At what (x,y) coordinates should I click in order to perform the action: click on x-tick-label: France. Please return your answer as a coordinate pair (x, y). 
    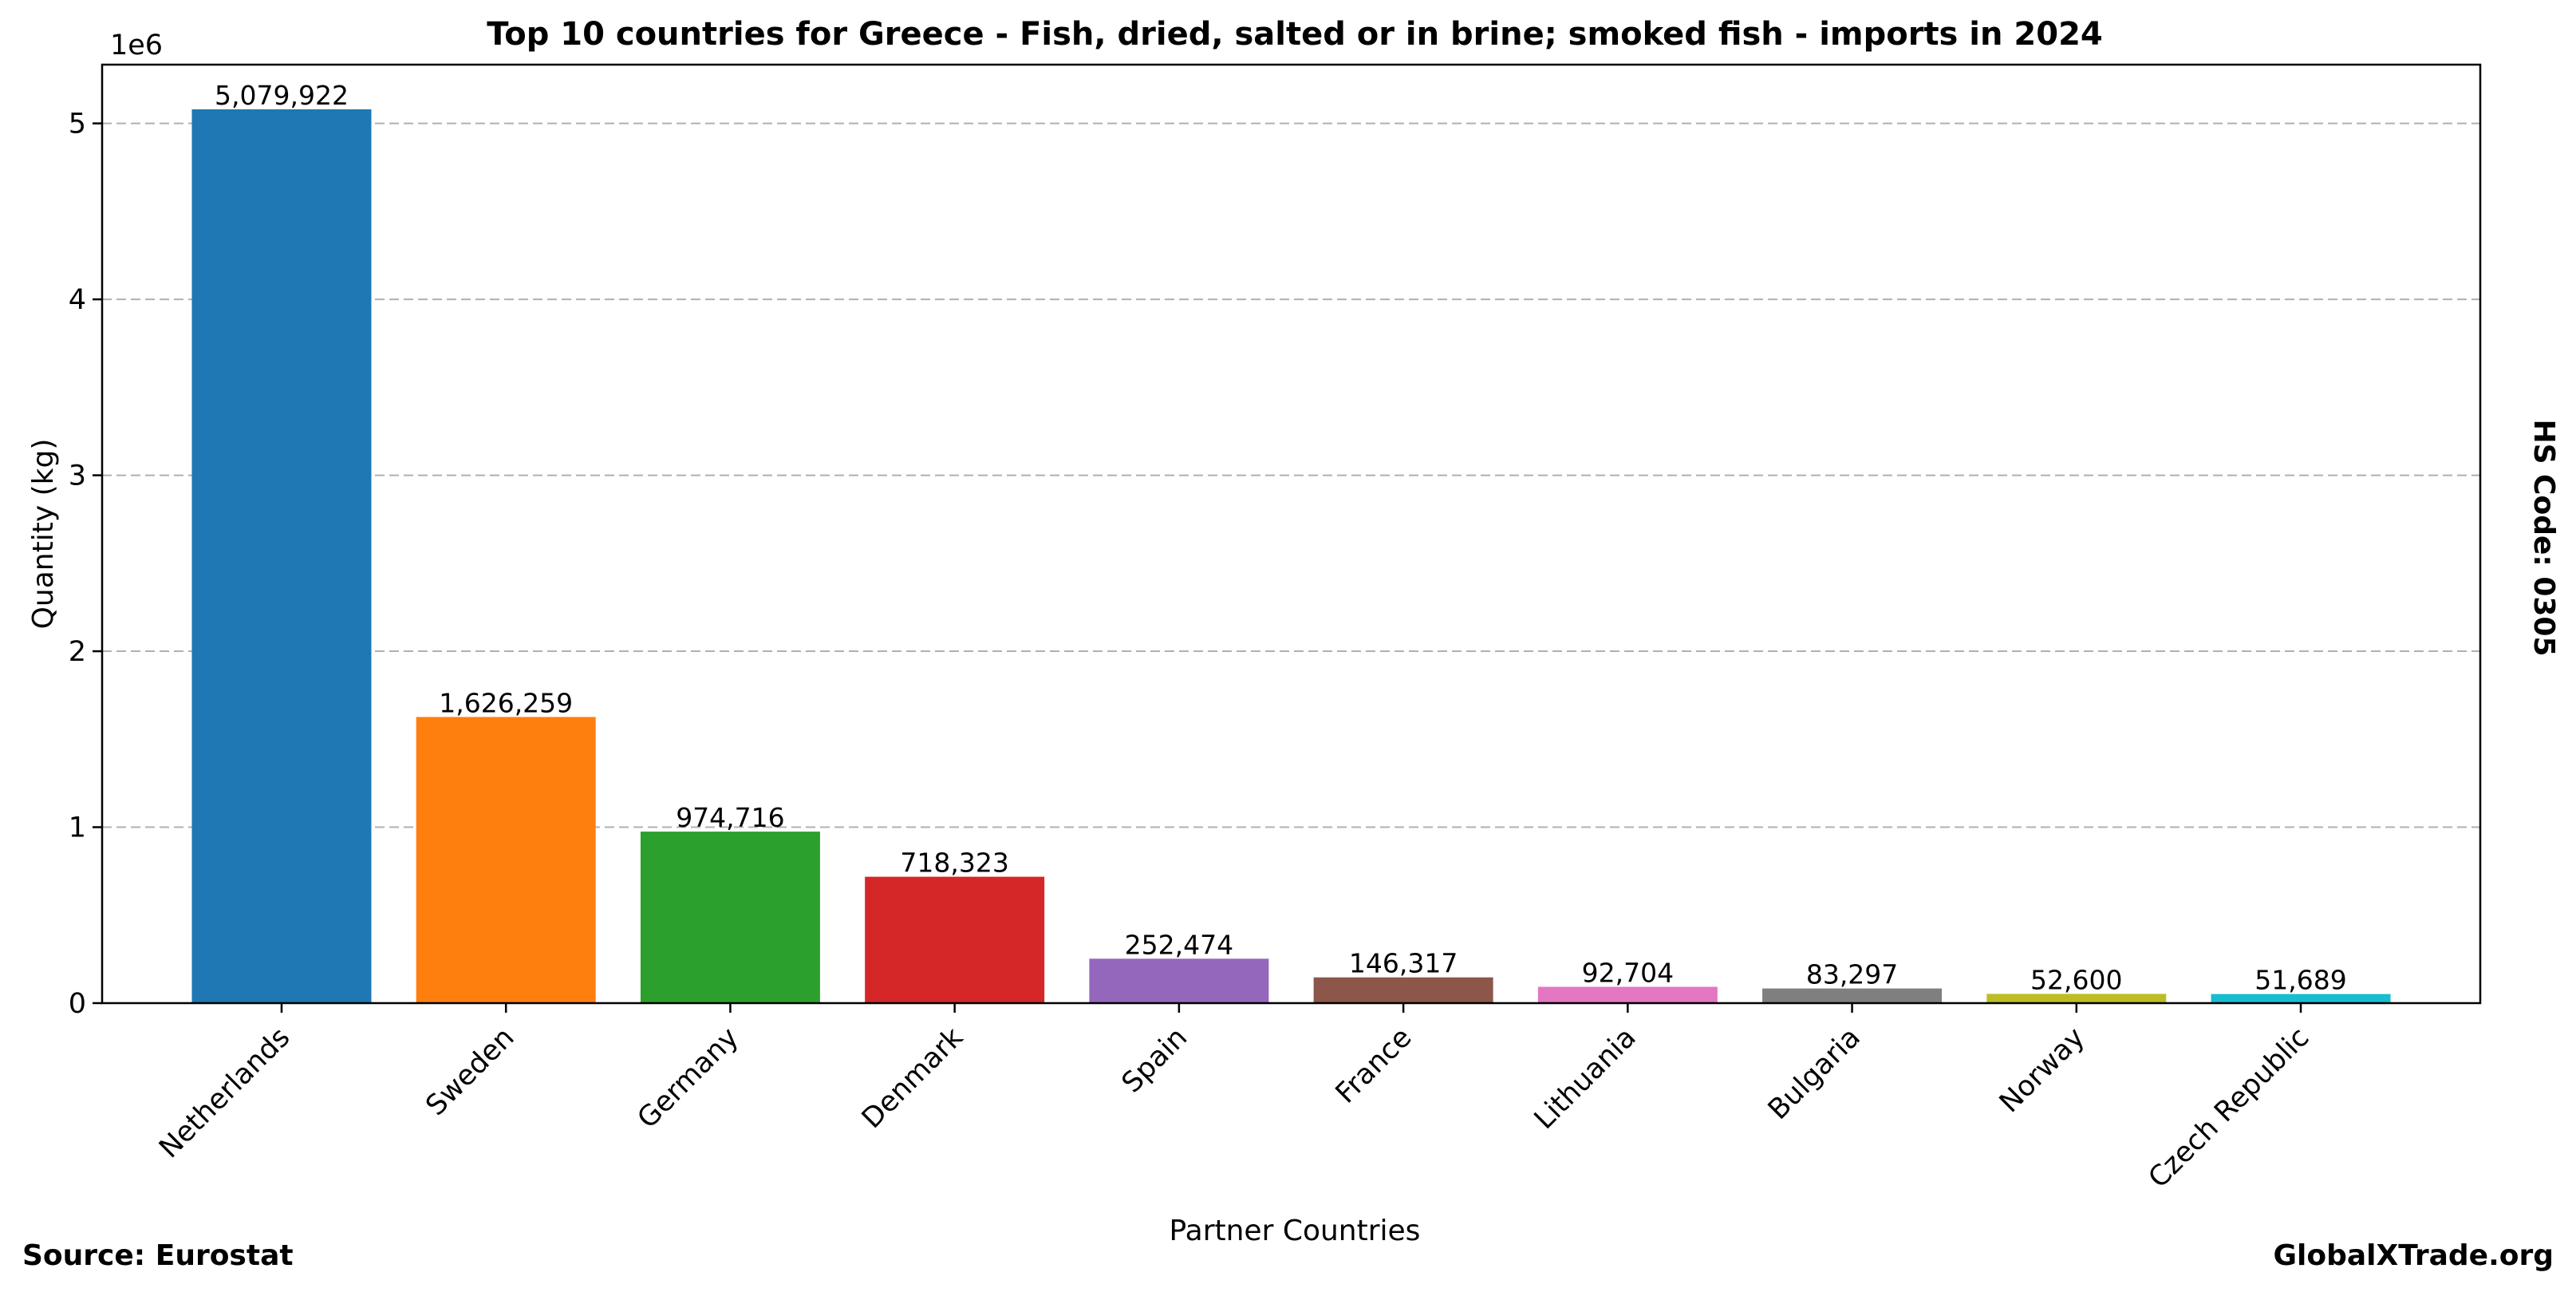
    Looking at the image, I should click on (1374, 1065).